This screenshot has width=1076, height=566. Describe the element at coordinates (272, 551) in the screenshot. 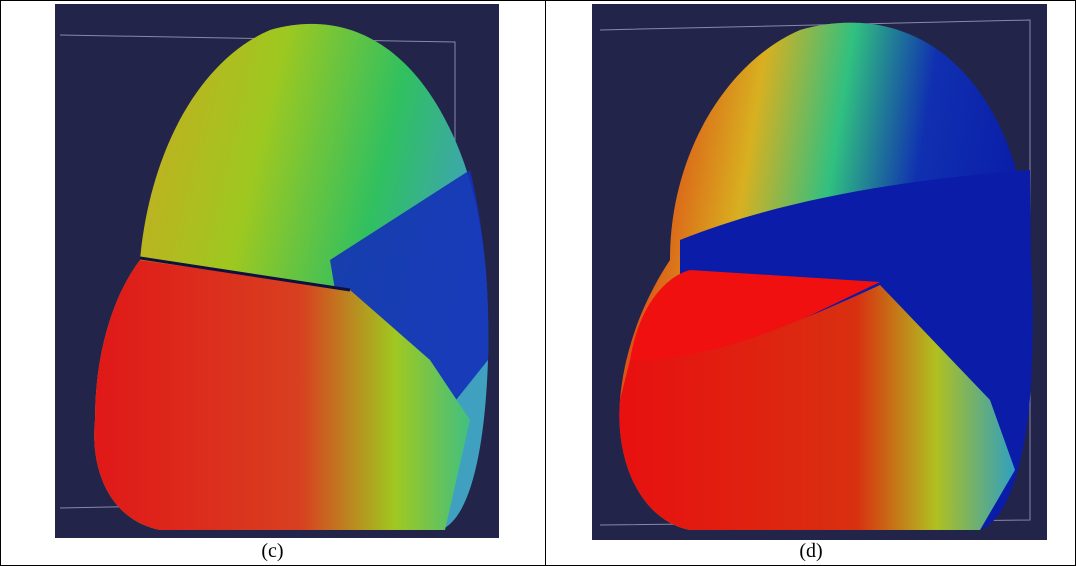

I see `caption: (c)` at that location.